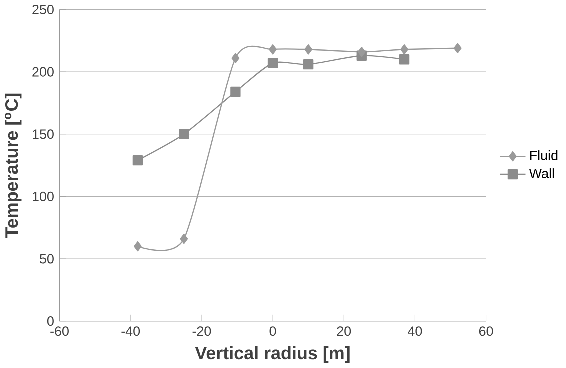  What do you see at coordinates (344, 331) in the screenshot?
I see `x-tick-label: 20` at bounding box center [344, 331].